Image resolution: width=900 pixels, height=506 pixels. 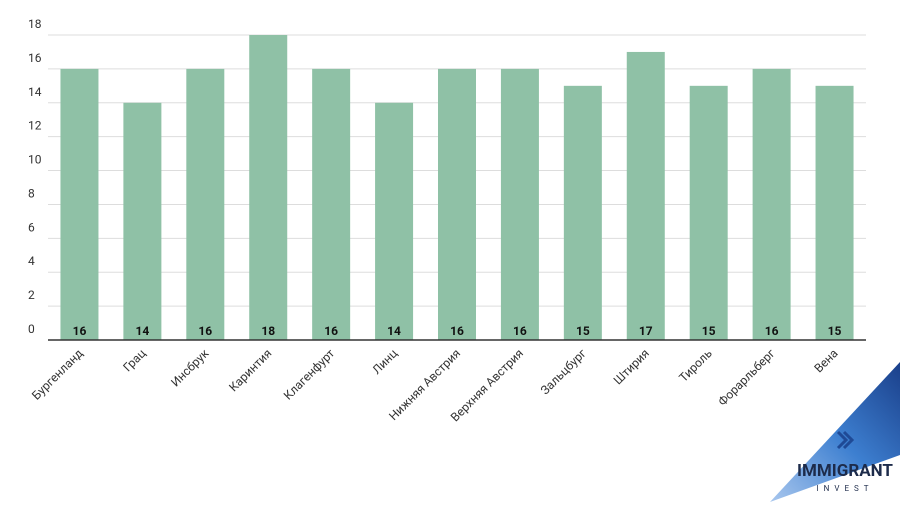 What do you see at coordinates (31, 295) in the screenshot?
I see `y-tick-label: 2` at bounding box center [31, 295].